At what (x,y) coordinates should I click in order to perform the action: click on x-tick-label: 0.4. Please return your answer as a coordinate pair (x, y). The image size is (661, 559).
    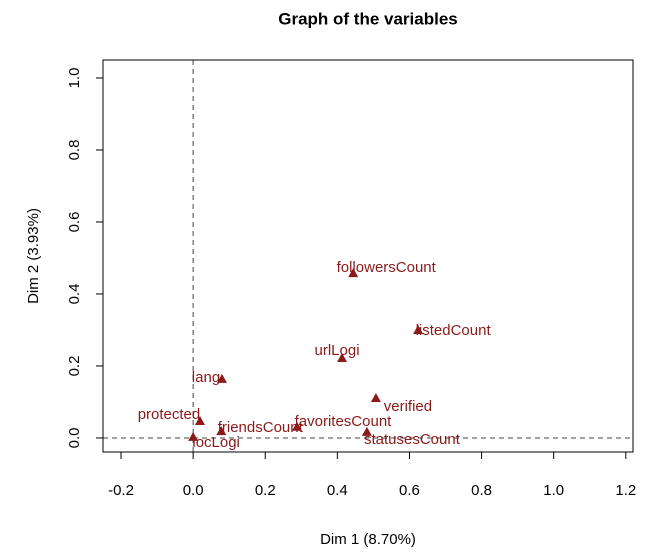
    Looking at the image, I should click on (337, 490).